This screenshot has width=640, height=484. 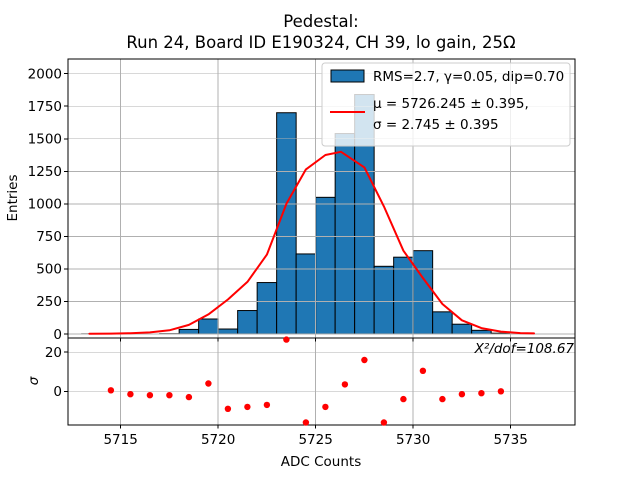 What do you see at coordinates (49, 237) in the screenshot?
I see `y-tick-label: 750` at bounding box center [49, 237].